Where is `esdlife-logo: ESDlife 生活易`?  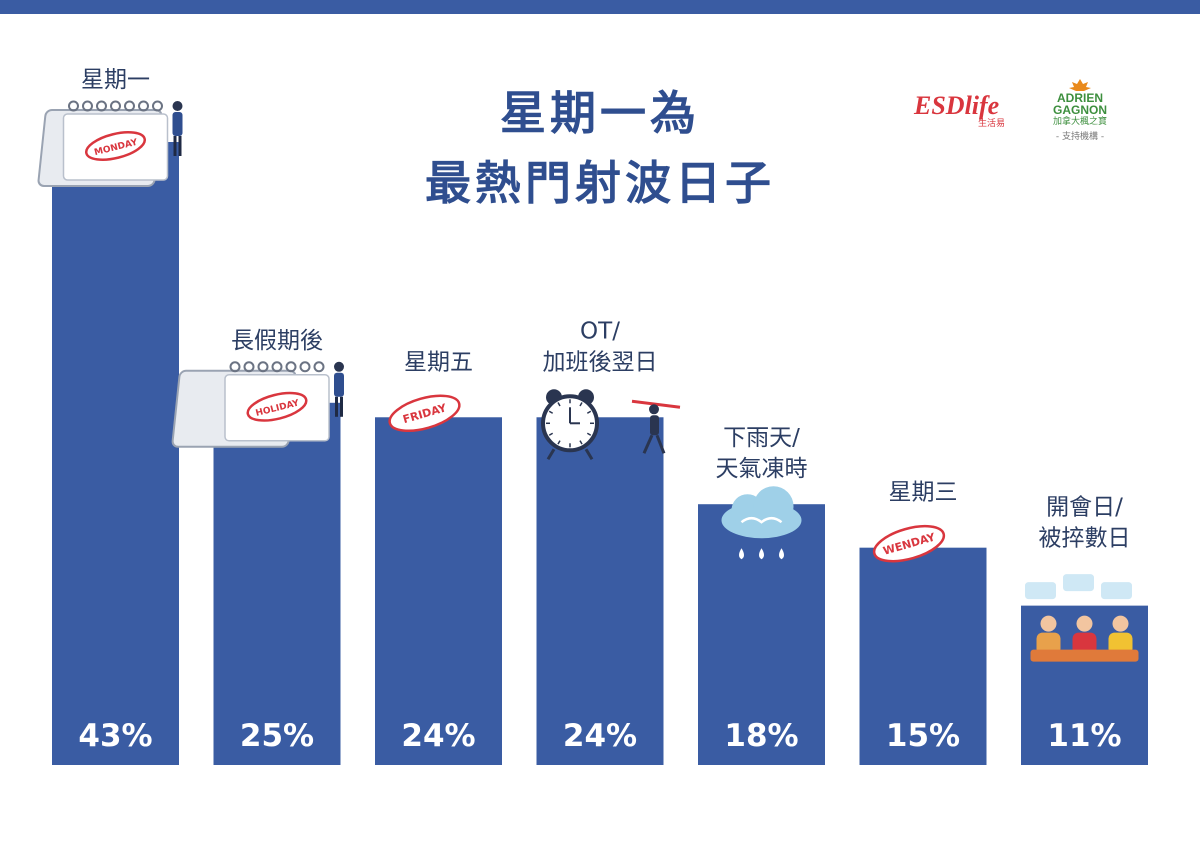 esdlife-logo: ESDlife 生活易 is located at coordinates (966, 109).